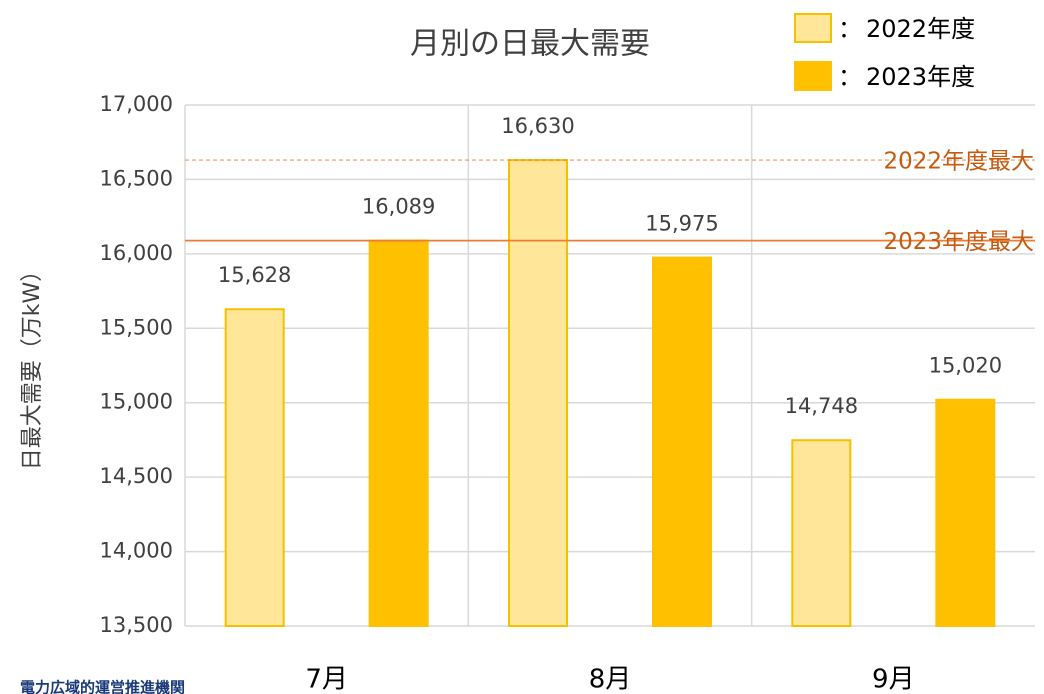 The width and height of the screenshot is (1044, 694). What do you see at coordinates (136, 402) in the screenshot?
I see `y-tick-label: 15,000` at bounding box center [136, 402].